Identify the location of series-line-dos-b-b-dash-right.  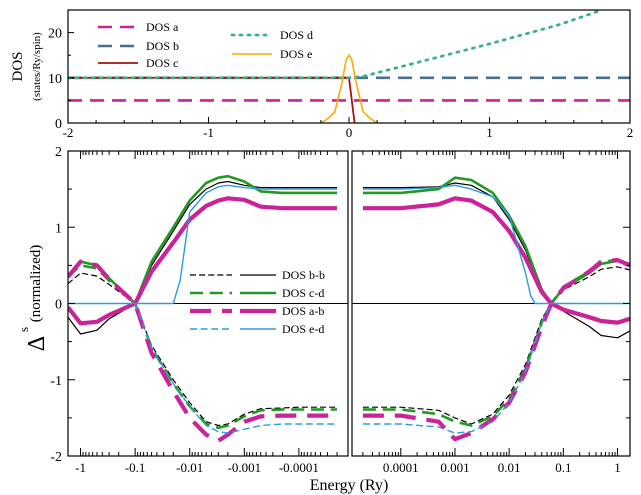
(496, 345).